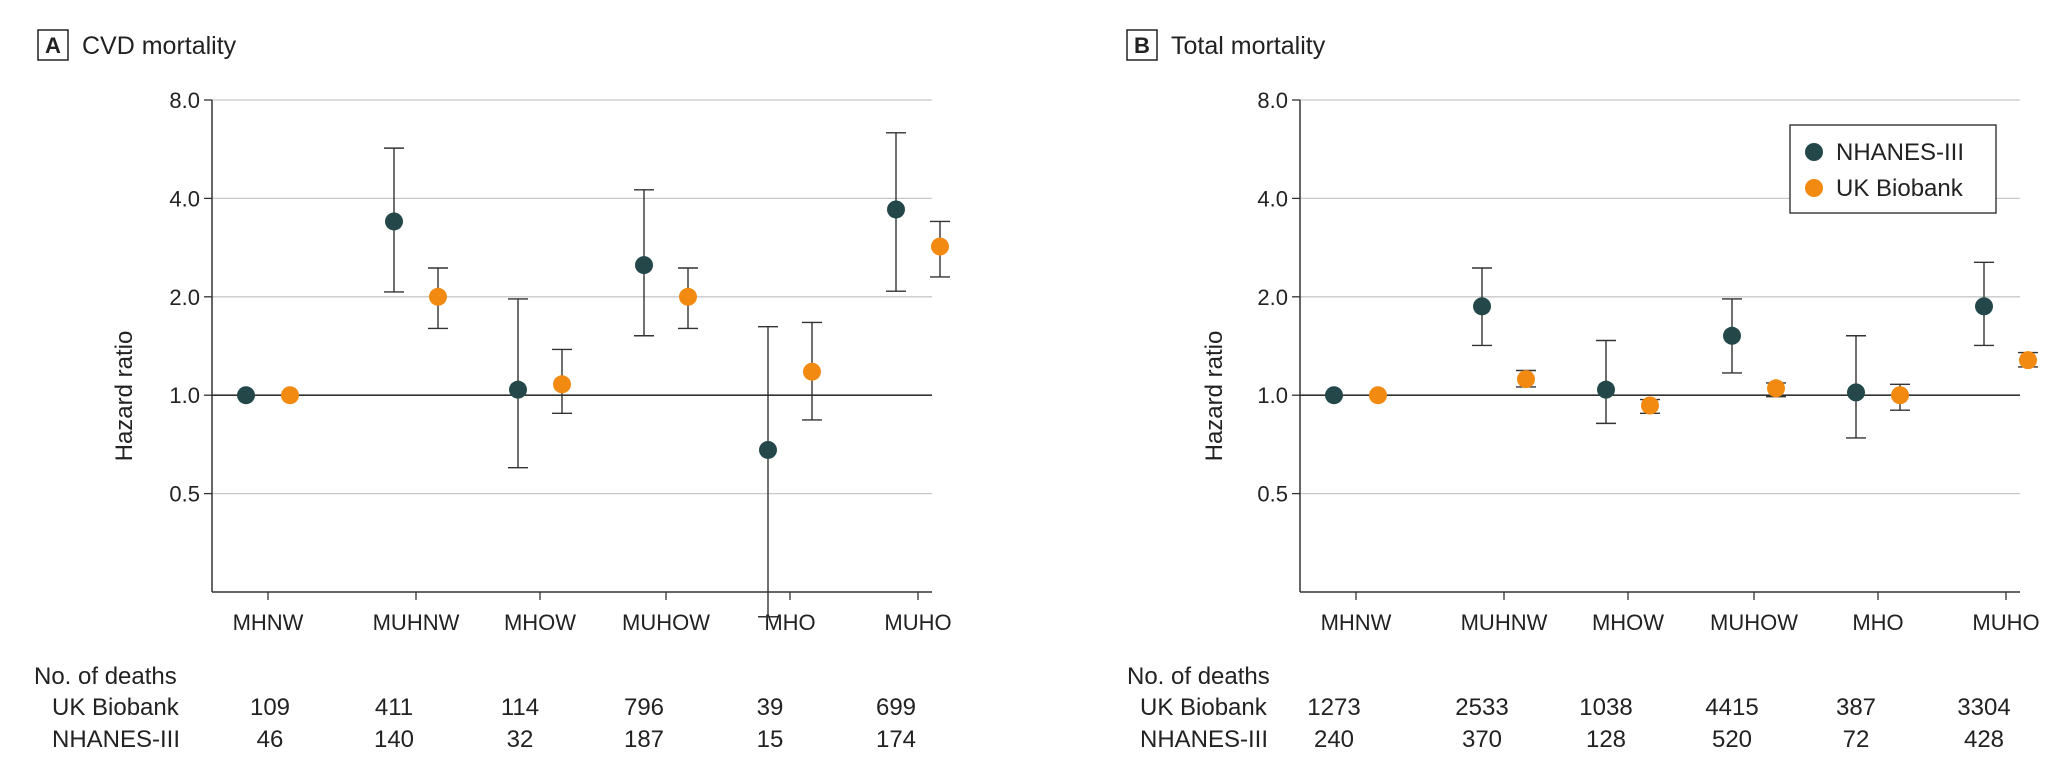  What do you see at coordinates (644, 707) in the screenshot?
I see `deaths-value: 796` at bounding box center [644, 707].